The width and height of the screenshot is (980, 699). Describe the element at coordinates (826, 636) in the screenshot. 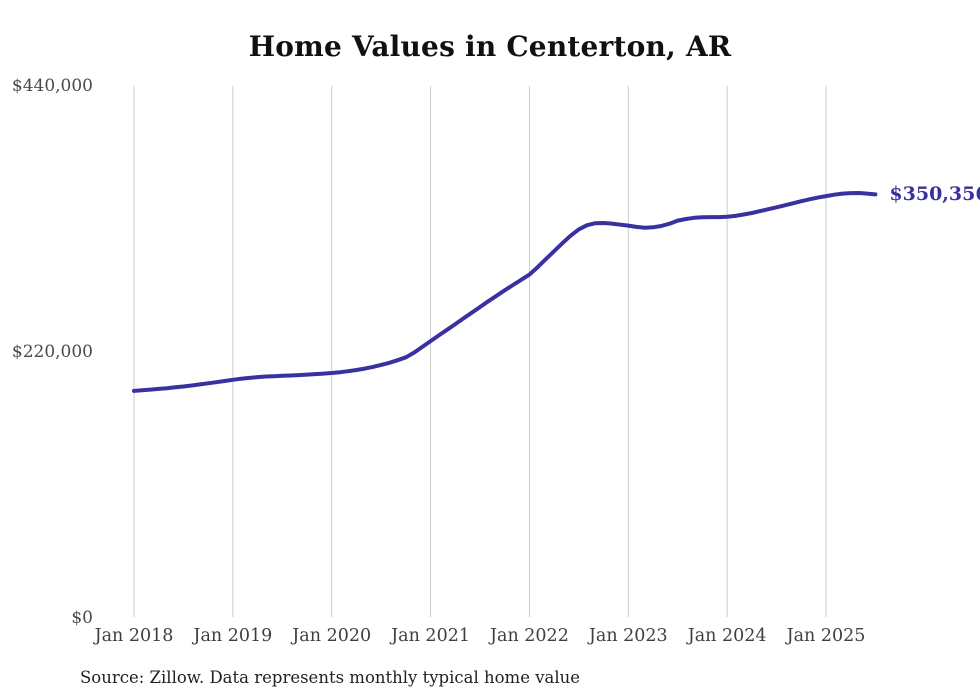

I see `x-tick-label-jan-2025: Jan 2025` at that location.